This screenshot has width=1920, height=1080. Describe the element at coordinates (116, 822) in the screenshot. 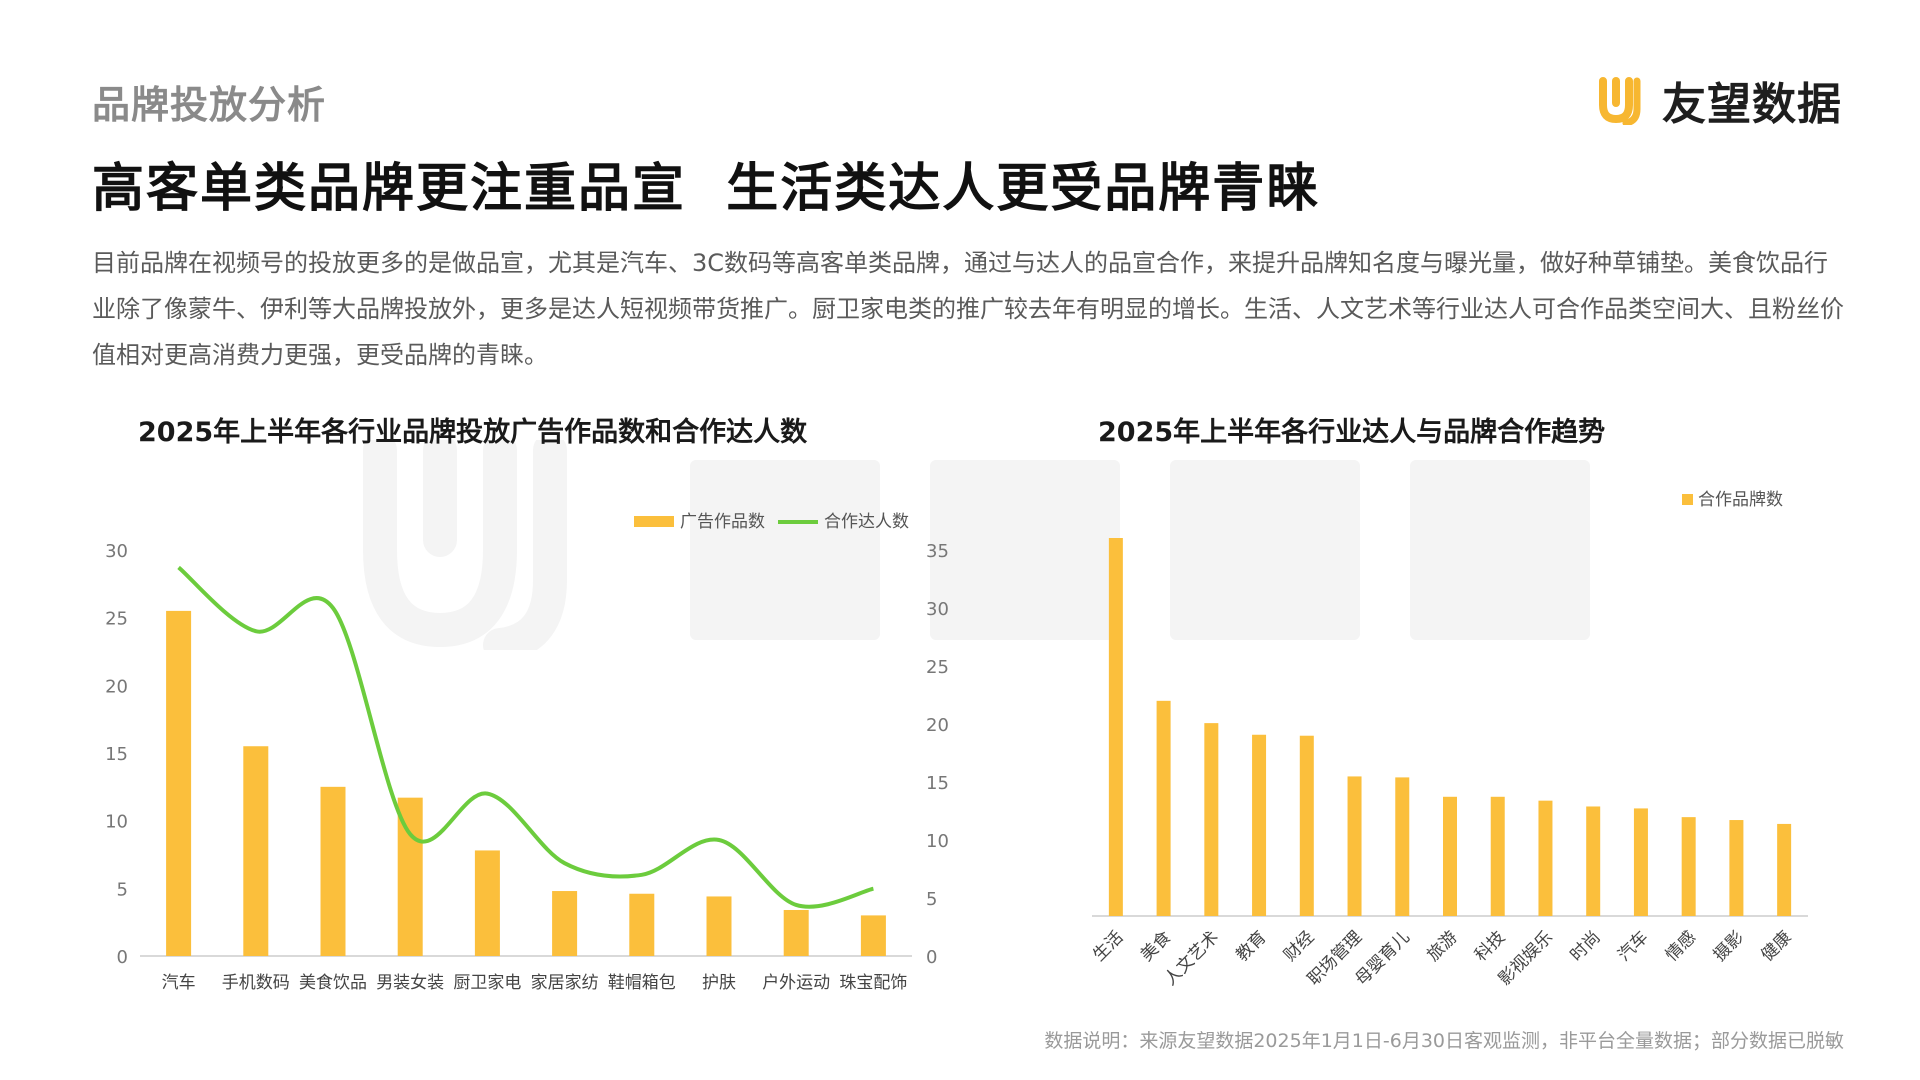

I see `chart1-ytick-left: 10` at that location.